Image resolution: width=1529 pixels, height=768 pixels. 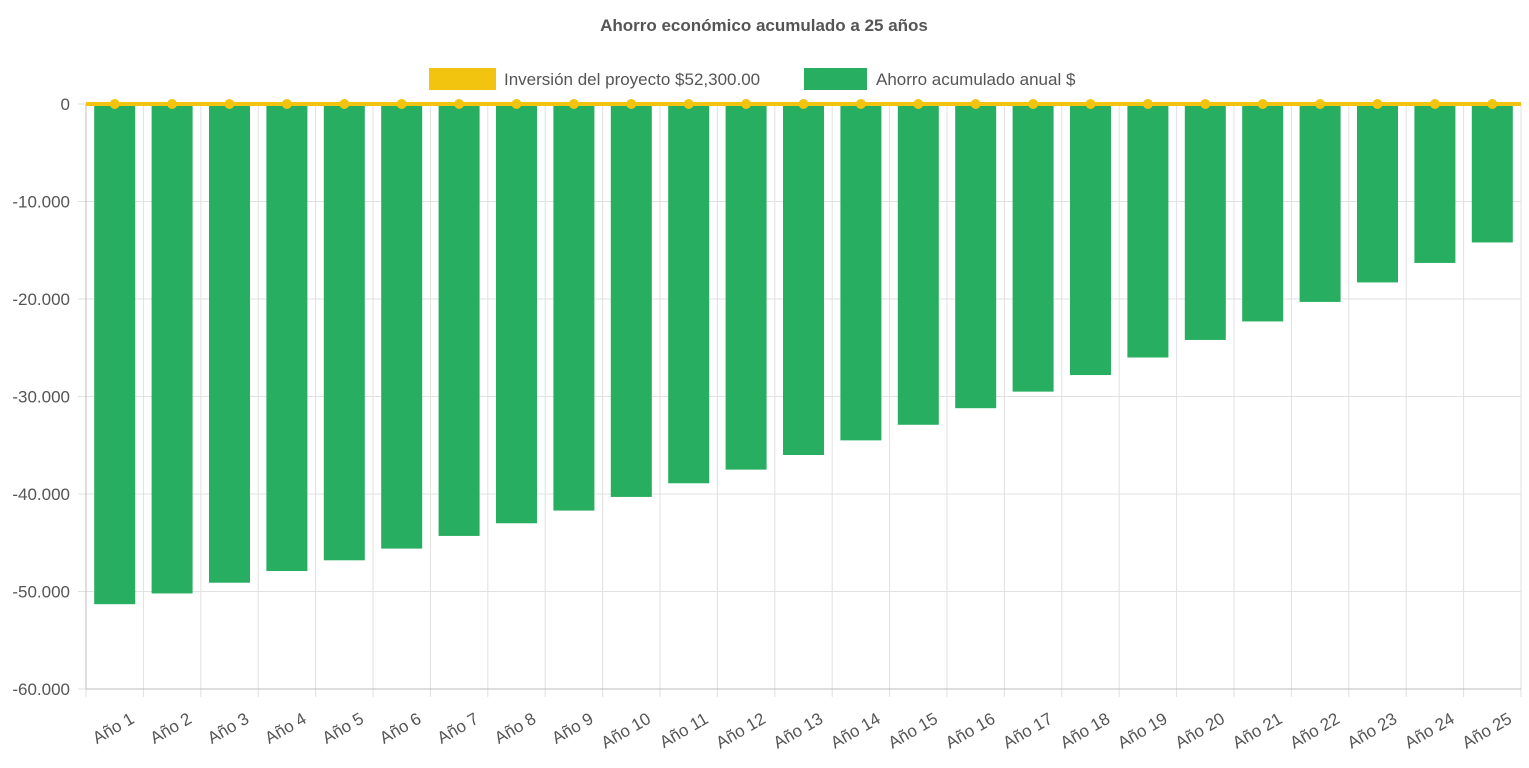 What do you see at coordinates (458, 728) in the screenshot?
I see `x-tick-label: Año 7` at bounding box center [458, 728].